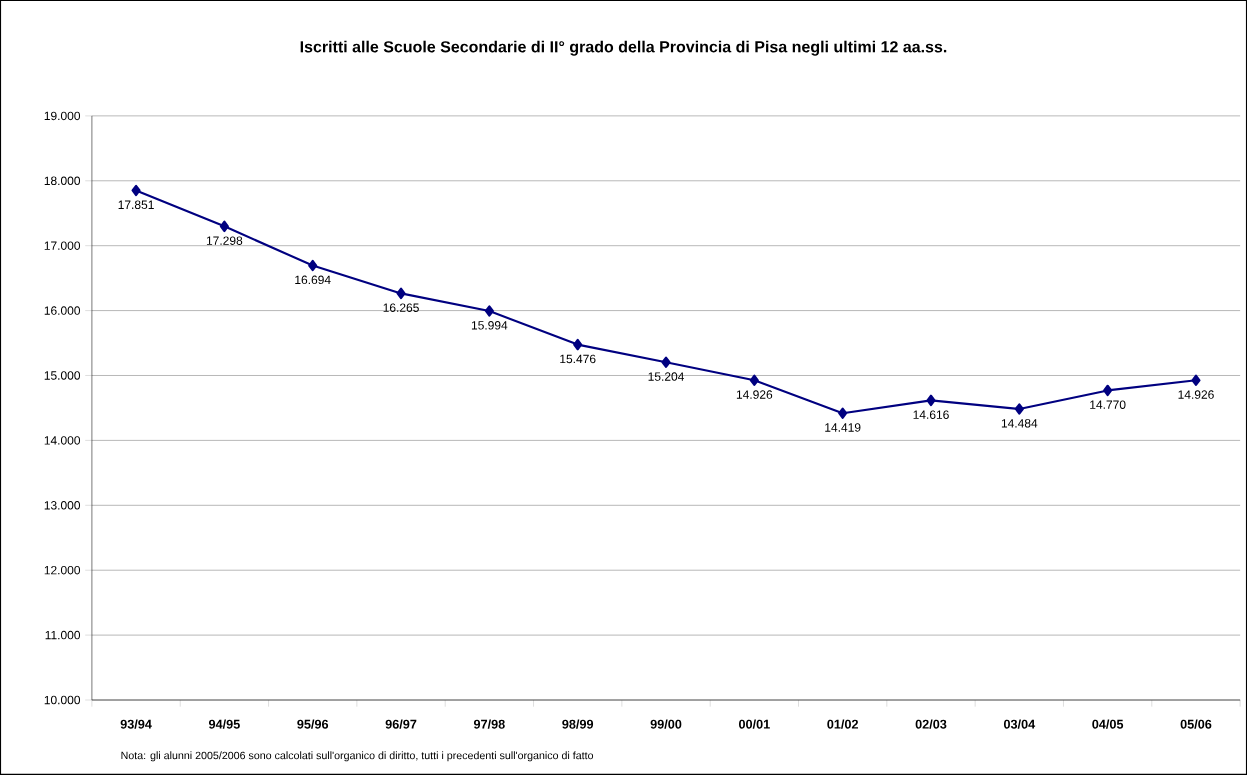  Describe the element at coordinates (1019, 724) in the screenshot. I see `x-tick-label: 03/04` at that location.